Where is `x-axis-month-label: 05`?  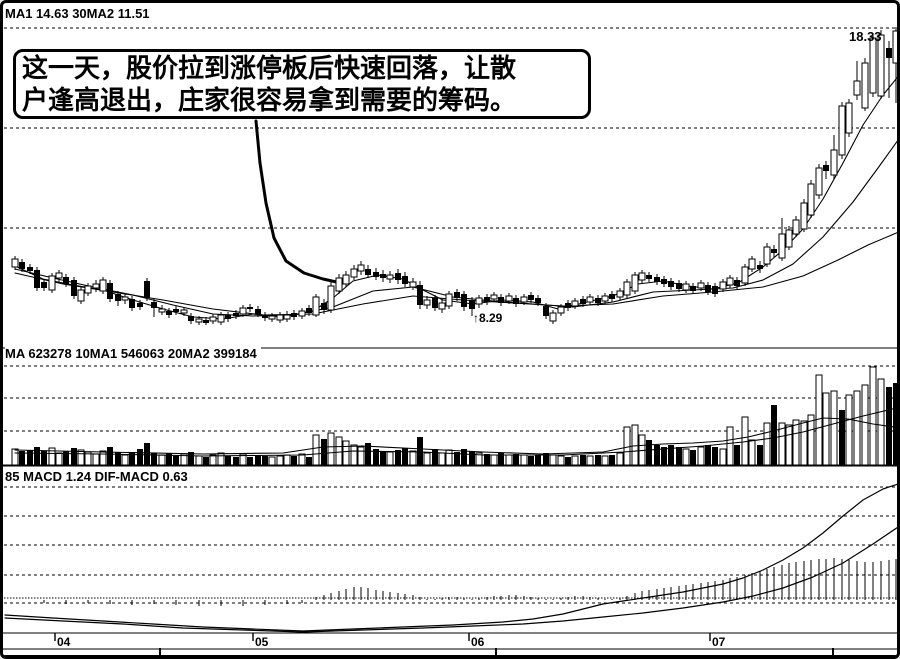
x-axis-month-label: 05 is located at coordinates (262, 642).